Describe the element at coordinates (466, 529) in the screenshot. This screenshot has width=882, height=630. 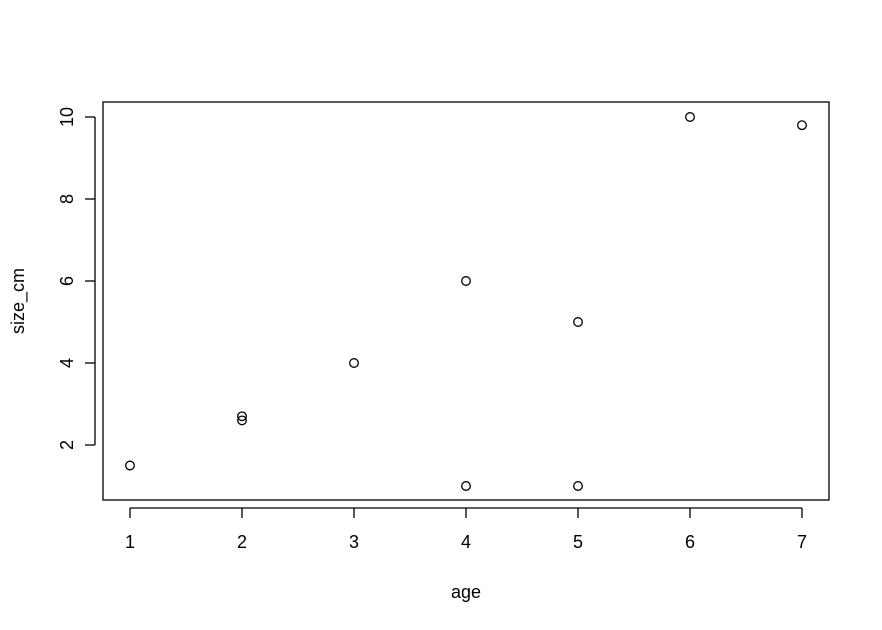
I see `x-axis: 1 2 3 4 5 6 7` at that location.